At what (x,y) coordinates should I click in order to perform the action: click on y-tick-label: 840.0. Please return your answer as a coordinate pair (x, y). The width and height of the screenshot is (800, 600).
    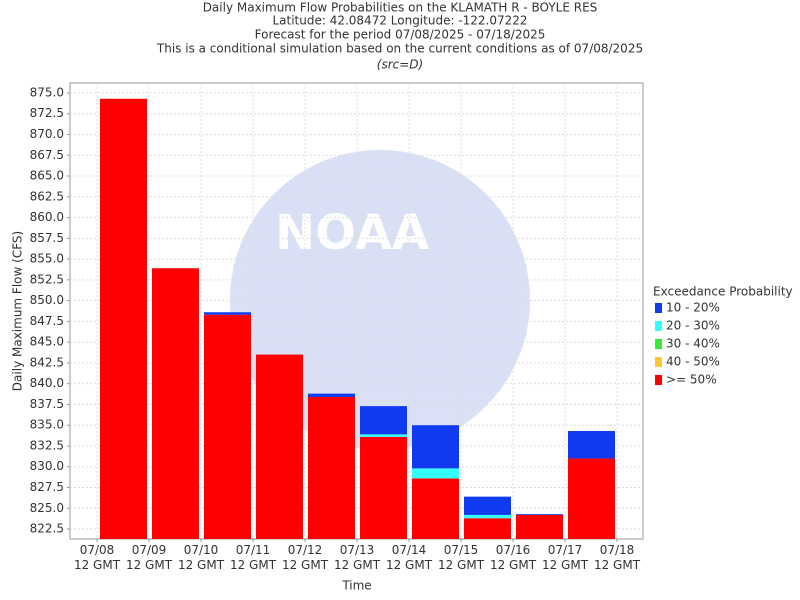
    Looking at the image, I should click on (47, 383).